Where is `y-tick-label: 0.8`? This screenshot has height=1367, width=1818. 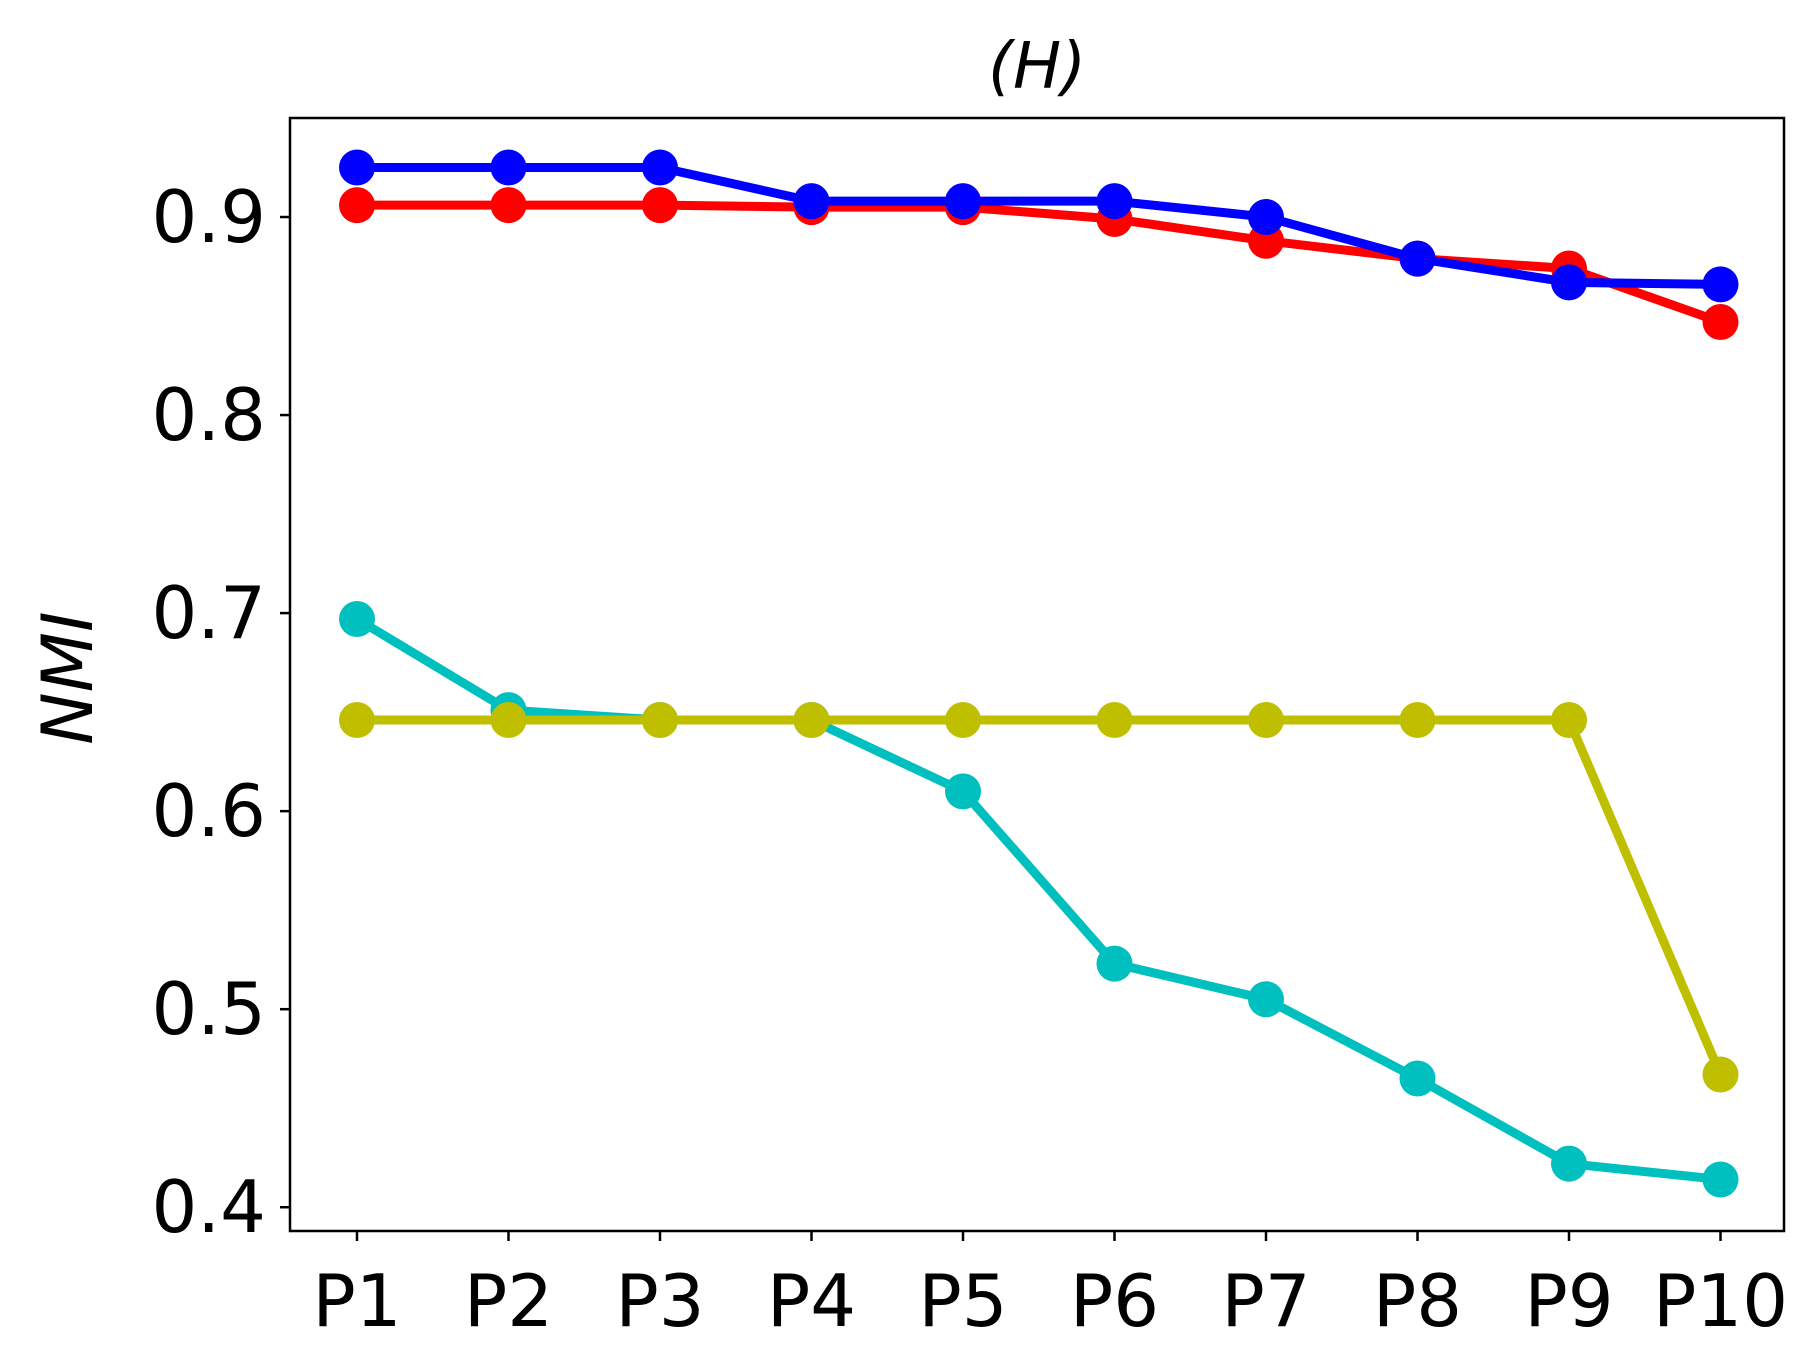
y-tick-label: 0.8 is located at coordinates (208, 415).